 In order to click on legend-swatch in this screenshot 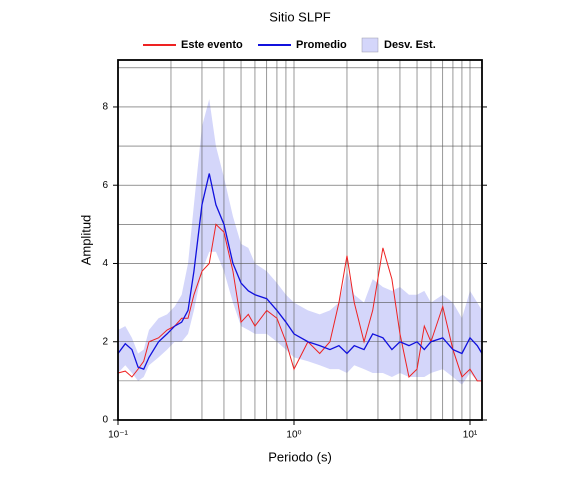, I will do `click(370, 45)`.